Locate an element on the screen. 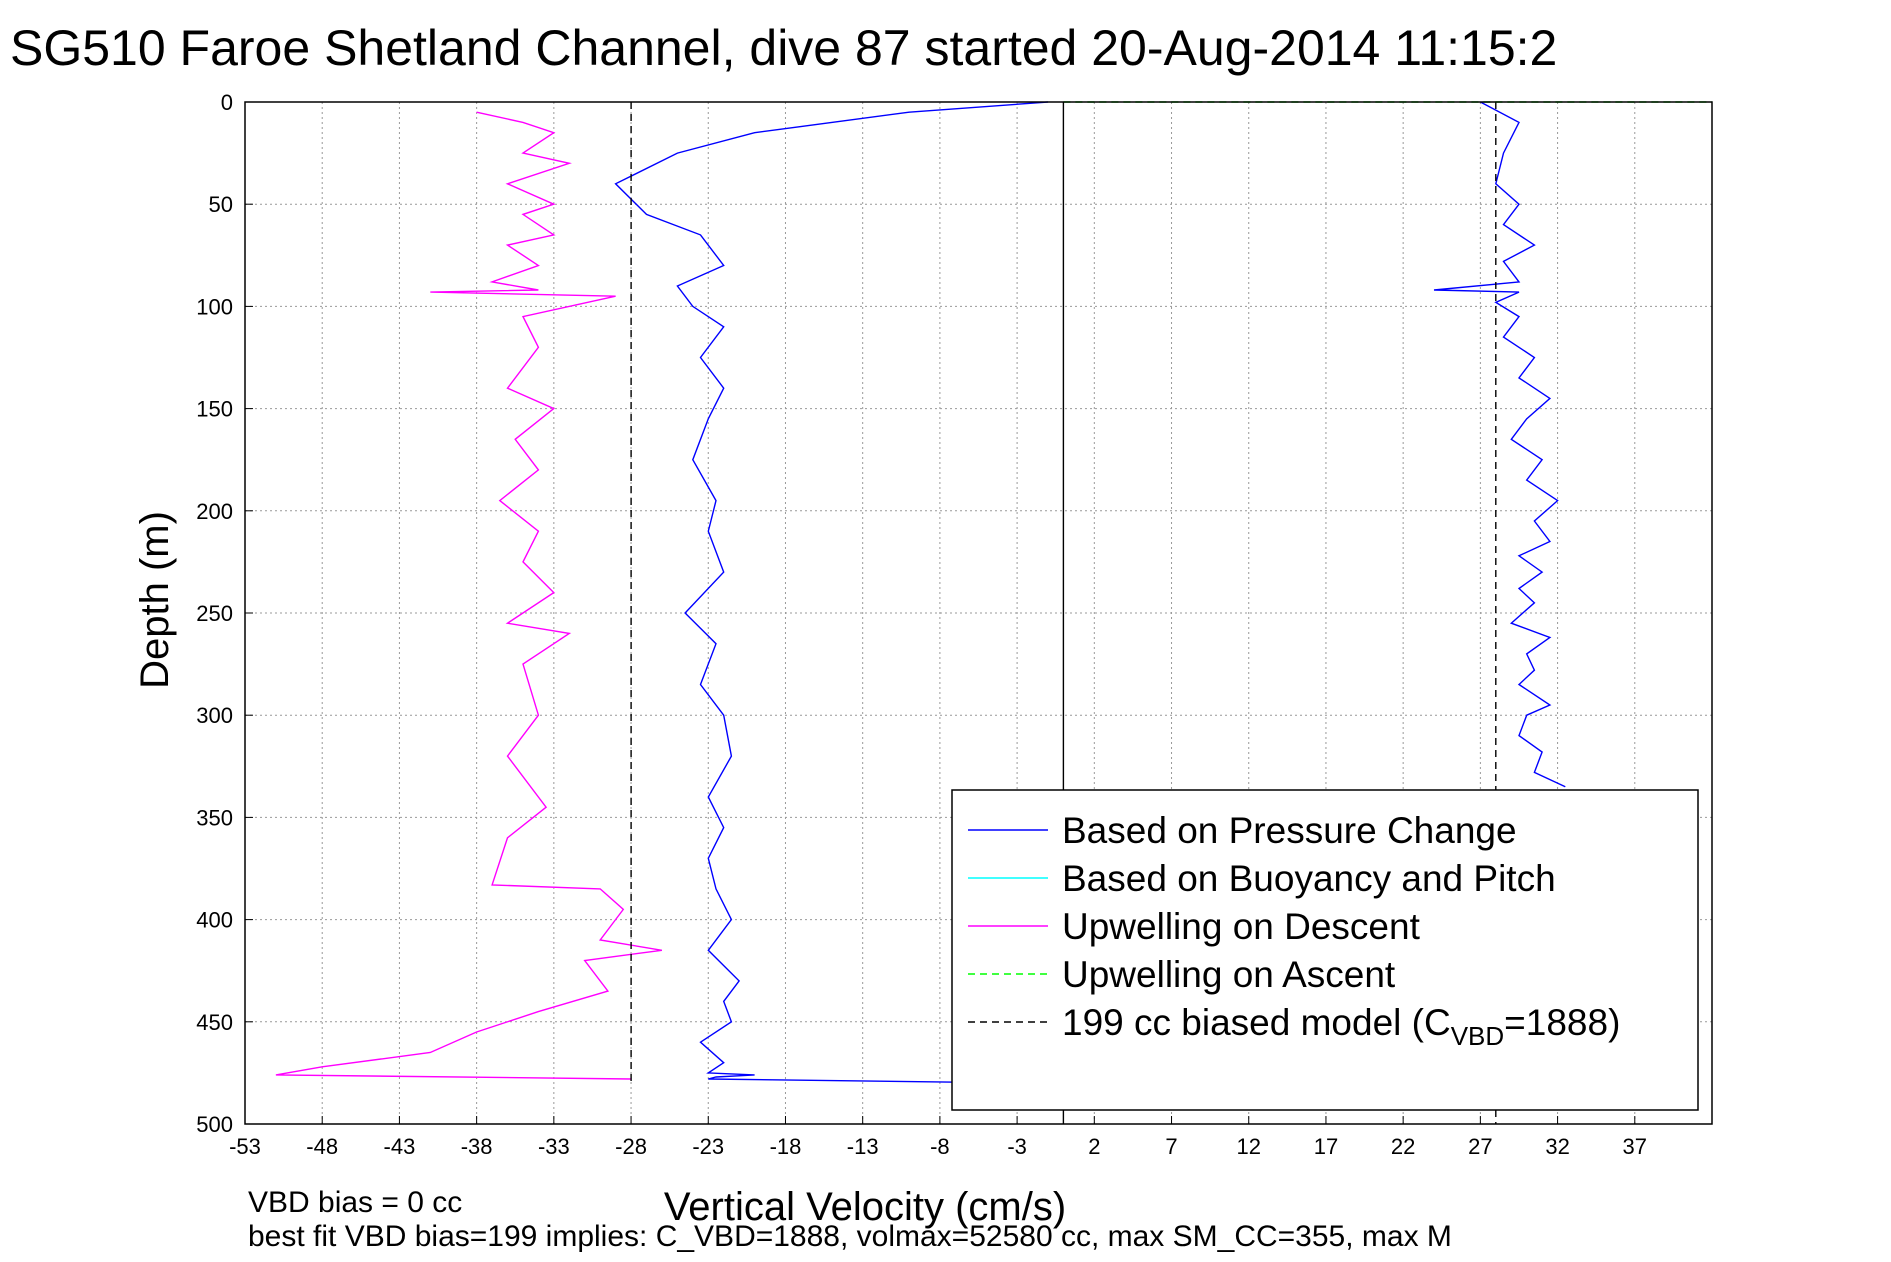 This screenshot has height=1262, width=1891. x-tick-label: 22 is located at coordinates (1403, 1146).